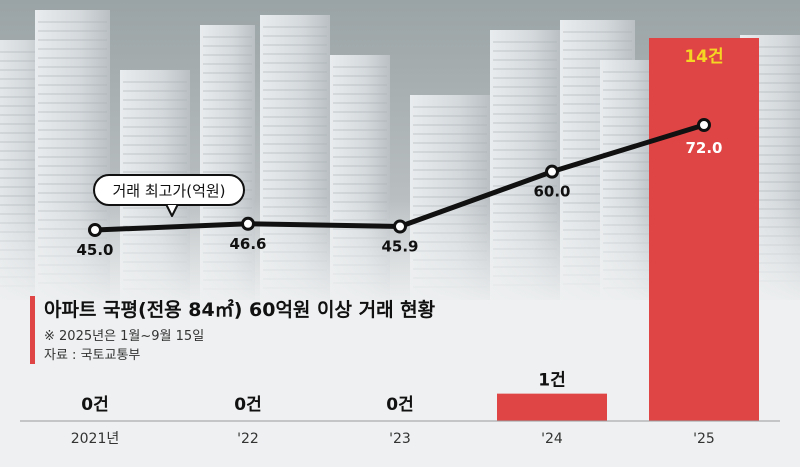 The width and height of the screenshot is (800, 467). I want to click on line-value-label-0: 45.0, so click(94, 250).